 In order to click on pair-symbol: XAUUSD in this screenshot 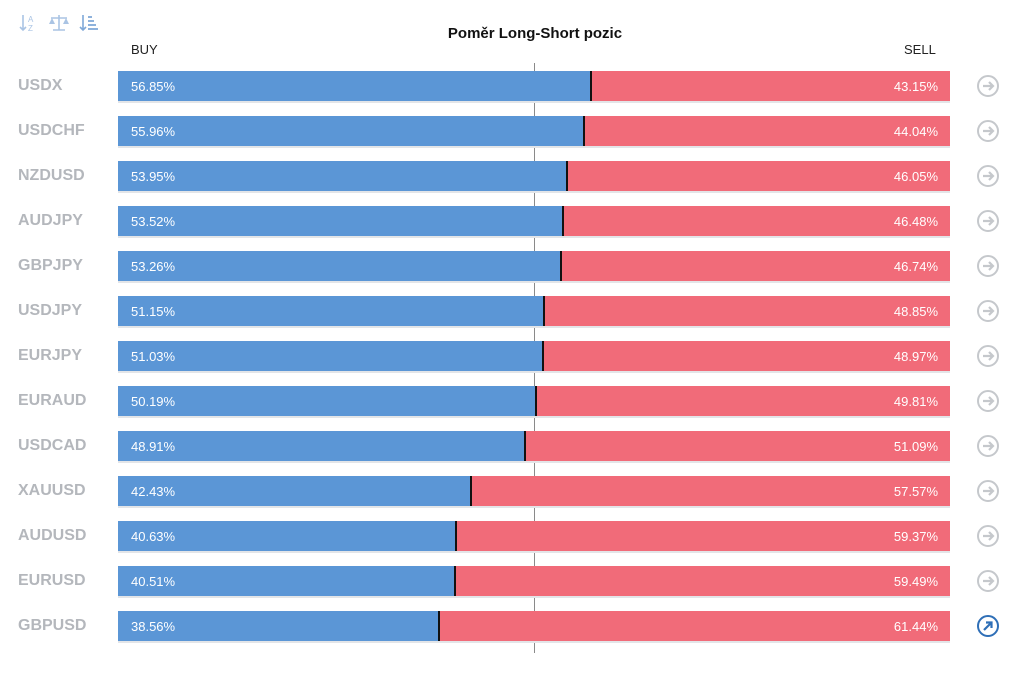, I will do `click(52, 490)`.